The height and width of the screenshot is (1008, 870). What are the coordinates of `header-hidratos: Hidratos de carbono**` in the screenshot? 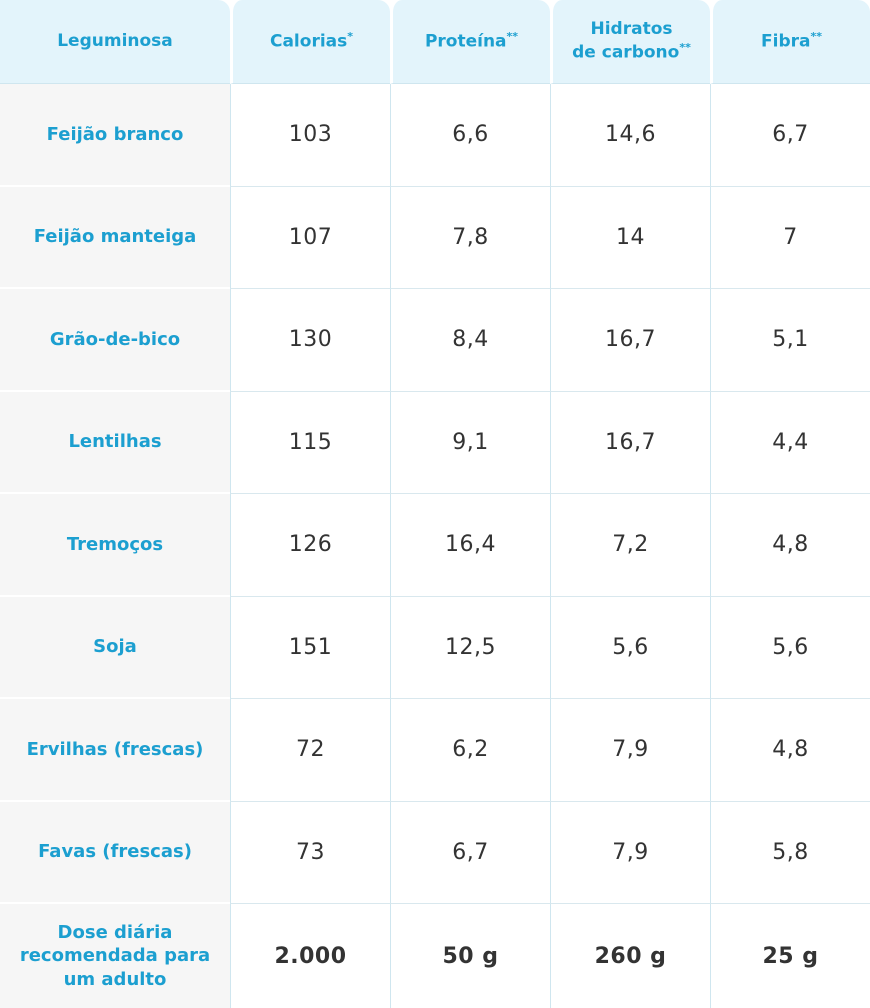 It's located at (630, 42).